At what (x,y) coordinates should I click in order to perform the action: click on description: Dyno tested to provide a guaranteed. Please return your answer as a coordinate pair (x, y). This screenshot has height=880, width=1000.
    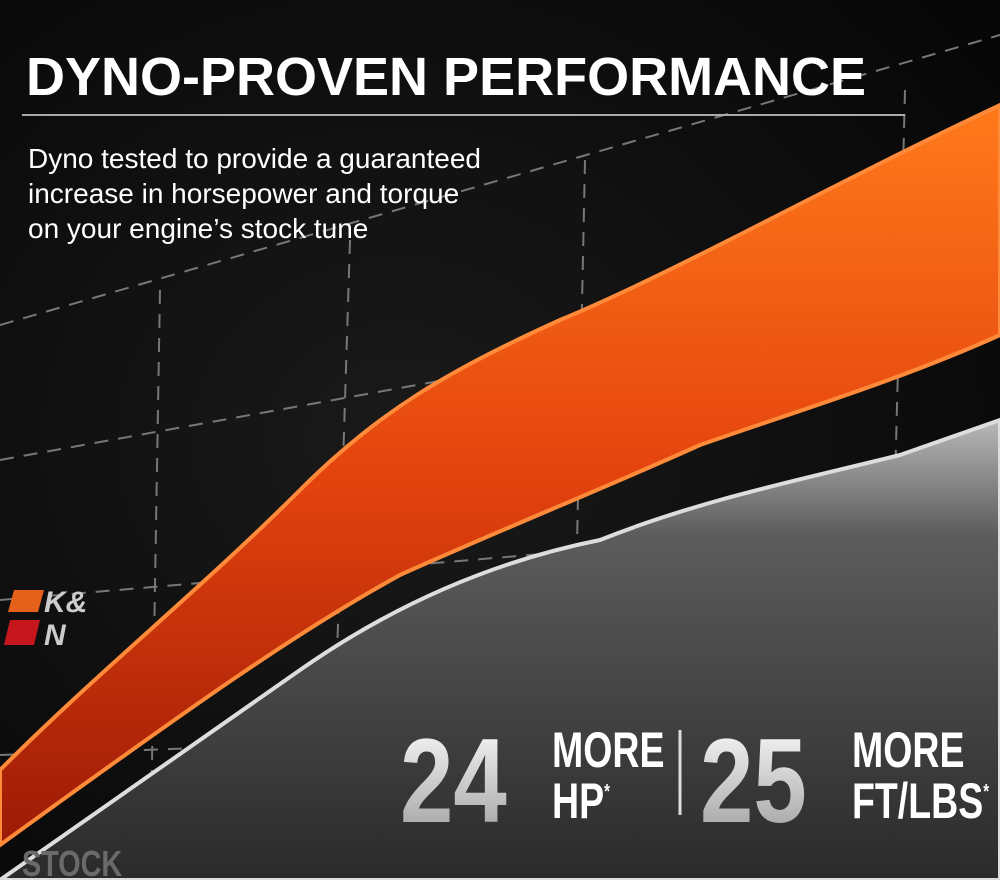
    Looking at the image, I should click on (254, 158).